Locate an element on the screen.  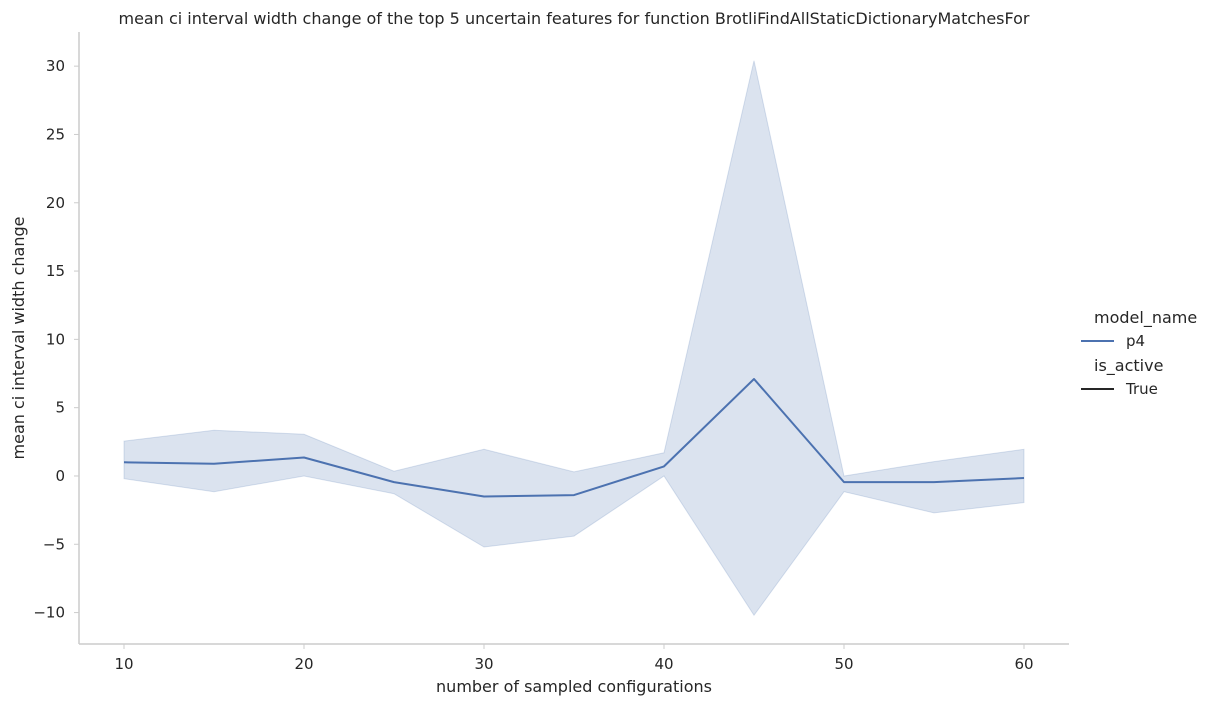
x-tick-label: 20 is located at coordinates (303, 664).